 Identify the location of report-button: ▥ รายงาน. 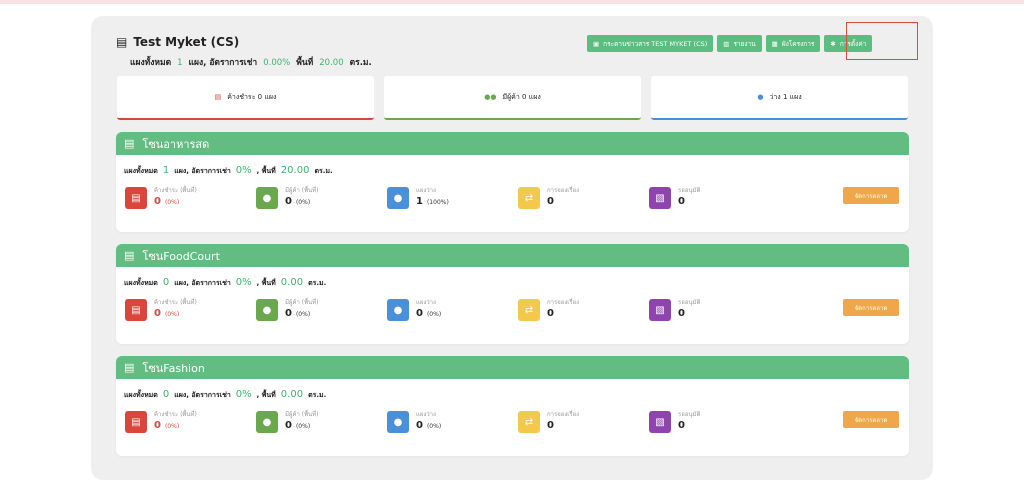
(739, 43).